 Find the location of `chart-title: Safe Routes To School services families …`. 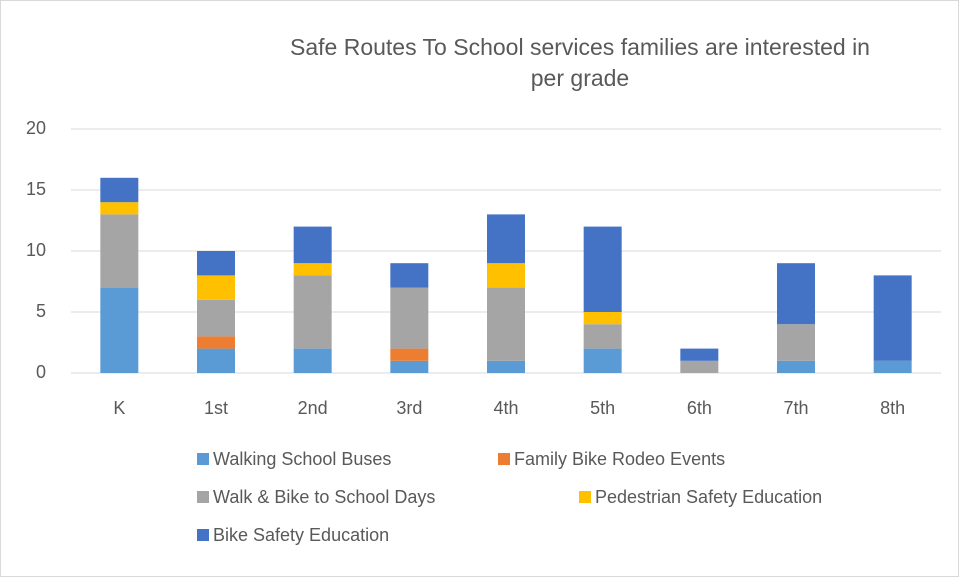

chart-title: Safe Routes To School services families … is located at coordinates (580, 62).